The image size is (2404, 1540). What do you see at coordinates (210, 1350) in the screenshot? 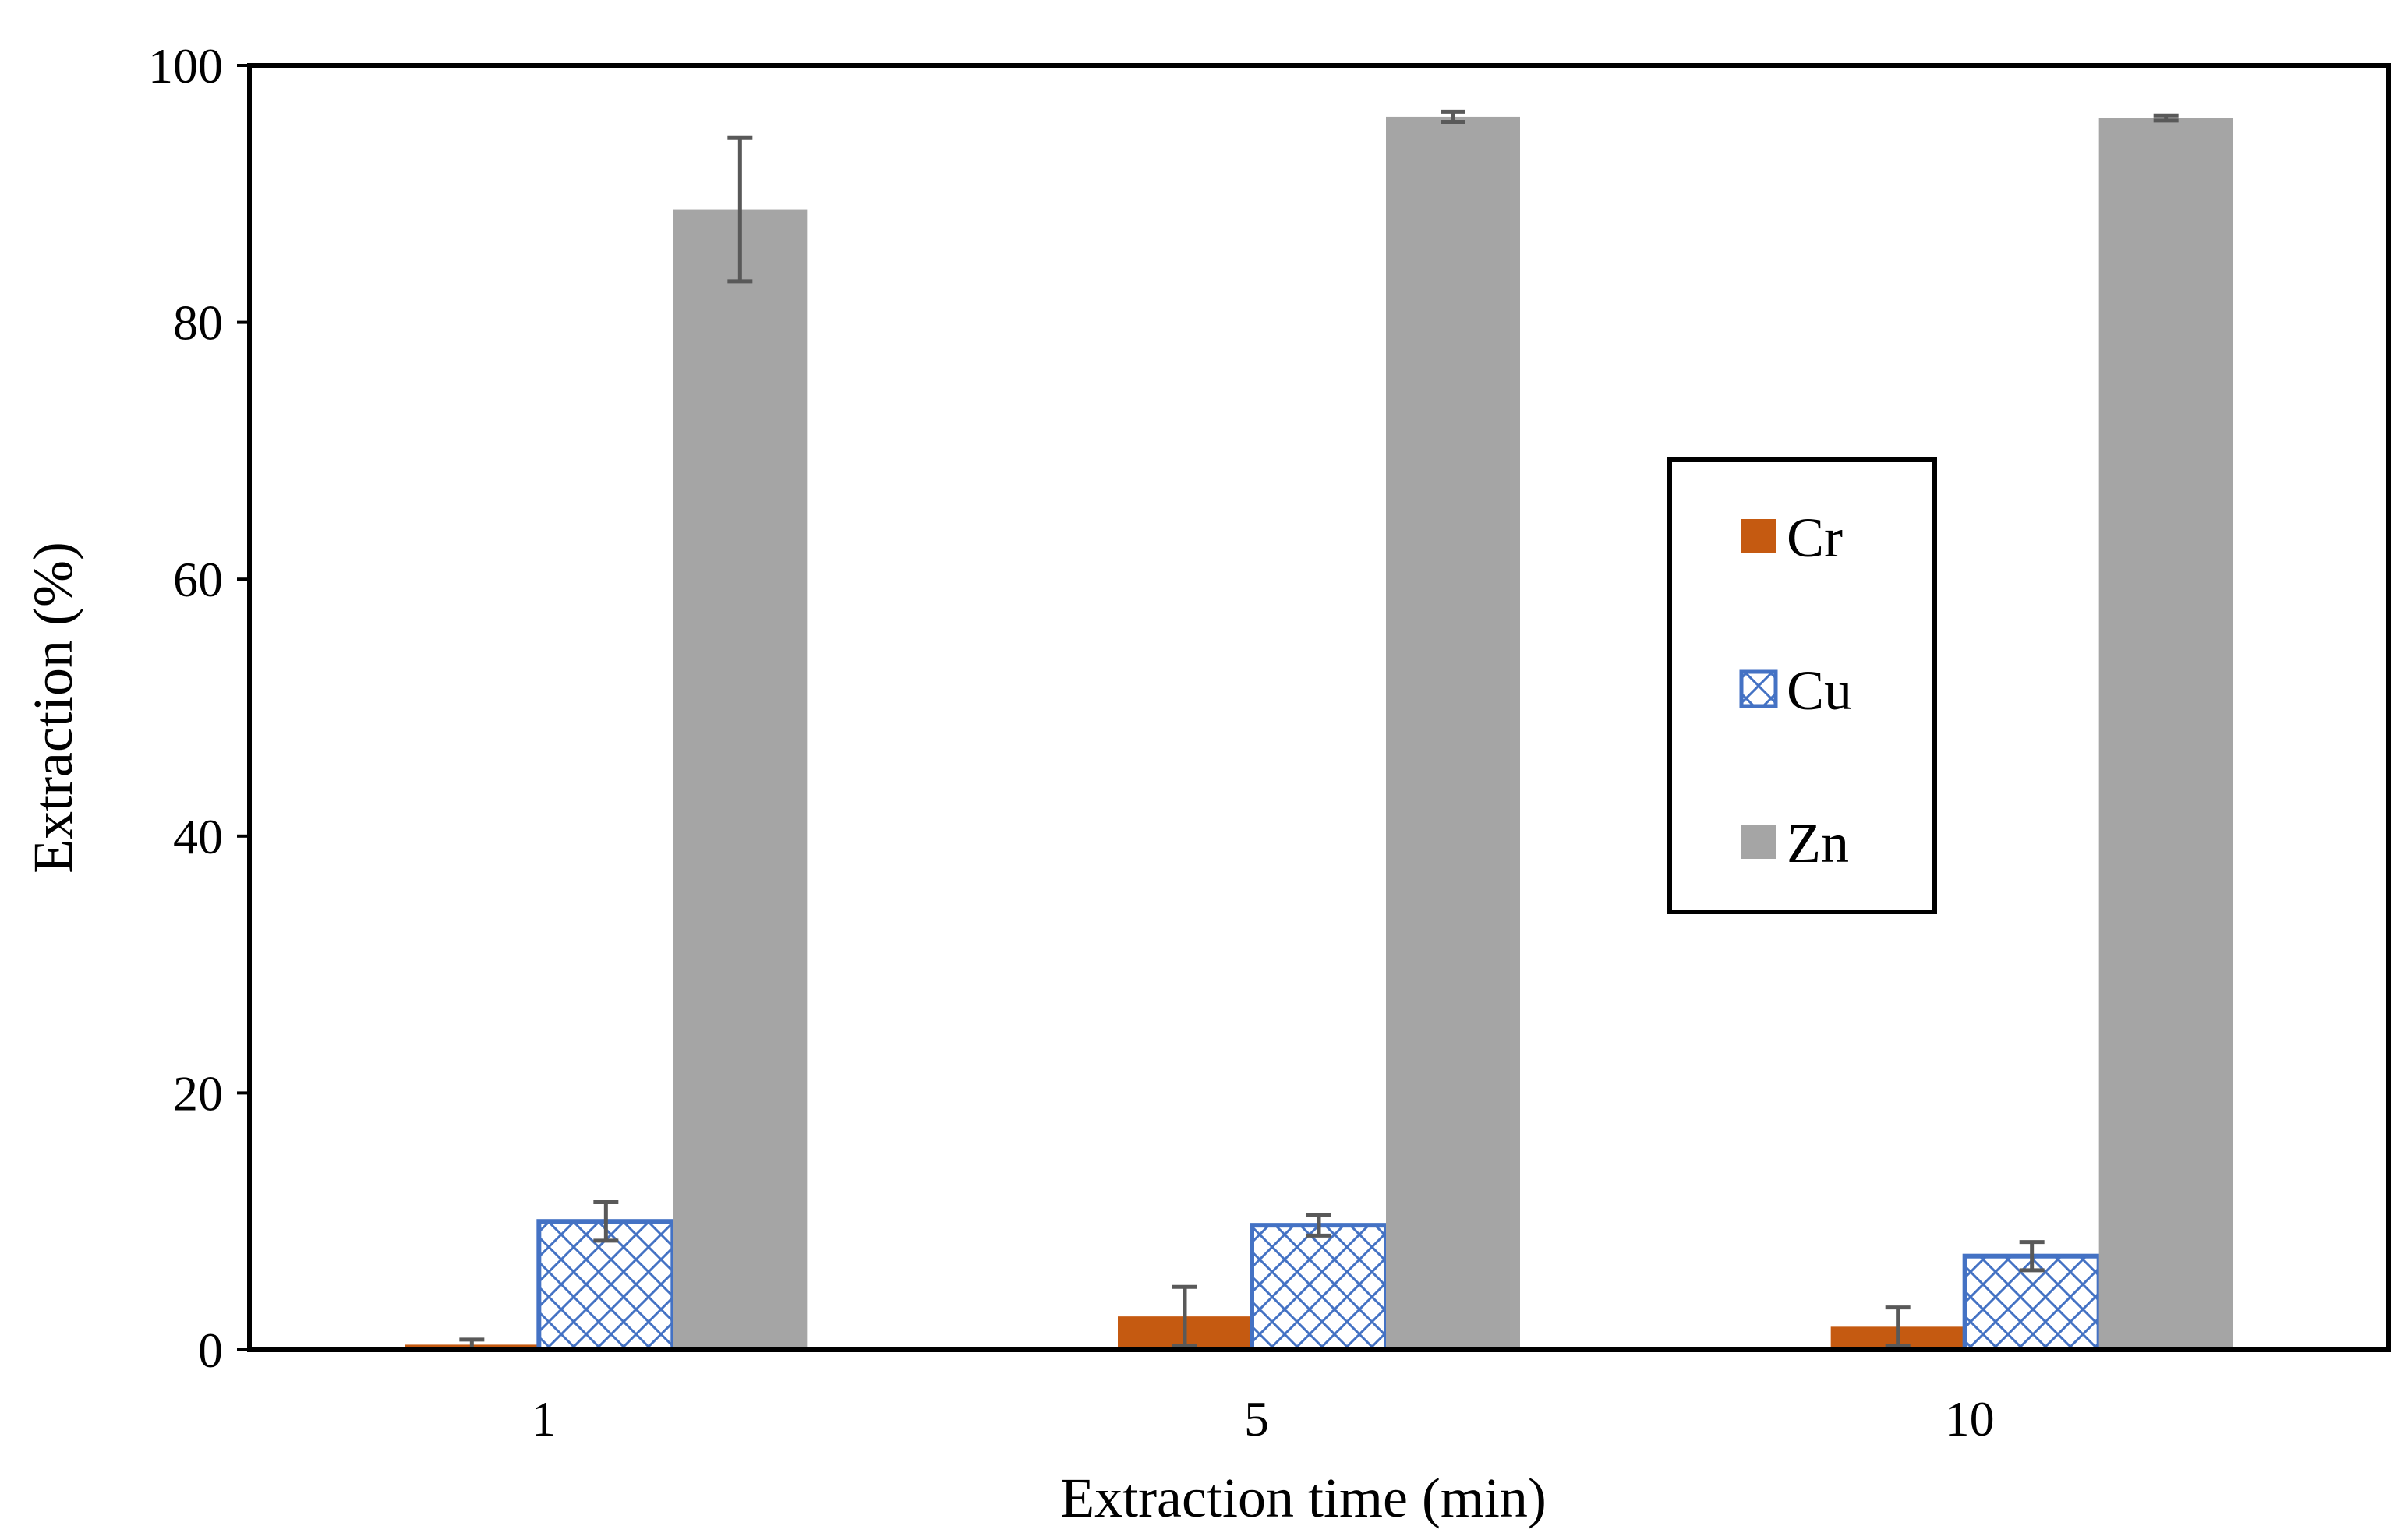
I see `y-tick-label: 0` at bounding box center [210, 1350].